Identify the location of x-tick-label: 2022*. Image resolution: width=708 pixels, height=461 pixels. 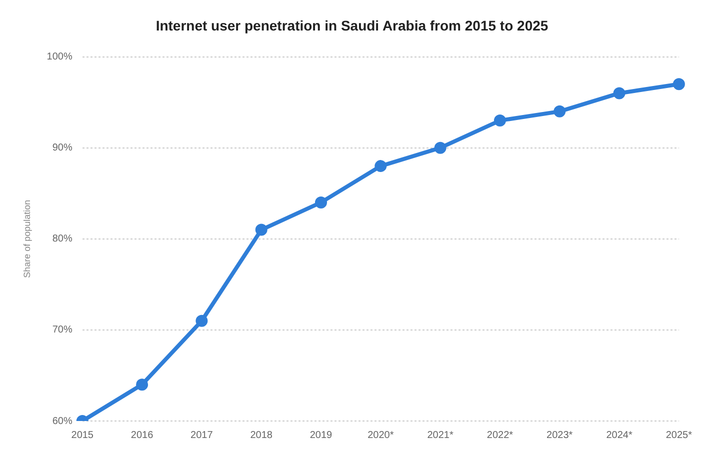
(500, 435).